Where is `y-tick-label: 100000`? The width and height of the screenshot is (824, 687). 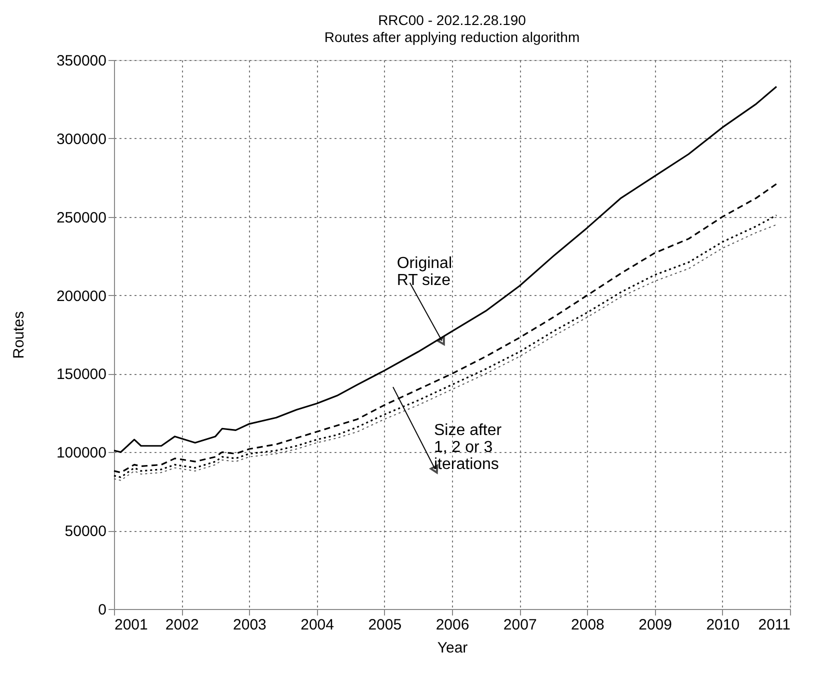 y-tick-label: 100000 is located at coordinates (81, 453).